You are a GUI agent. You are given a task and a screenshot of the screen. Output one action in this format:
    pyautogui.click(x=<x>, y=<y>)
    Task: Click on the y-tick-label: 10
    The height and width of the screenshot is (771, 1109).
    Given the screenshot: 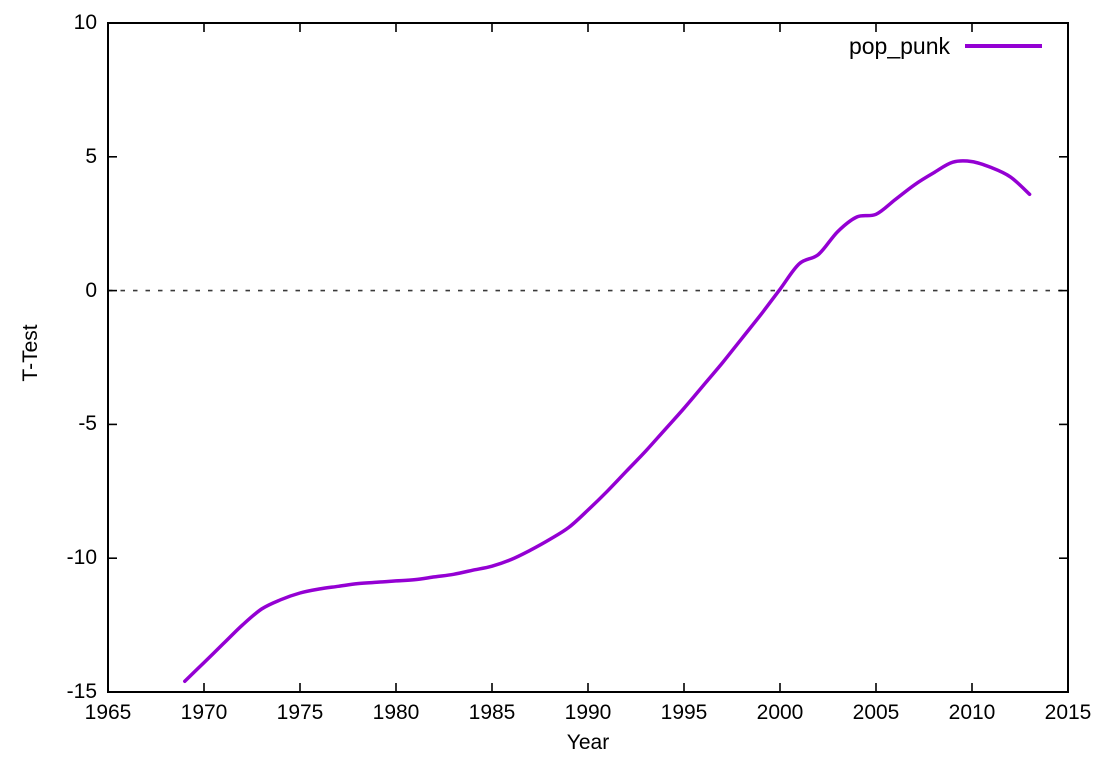 What is the action you would take?
    pyautogui.click(x=85, y=22)
    